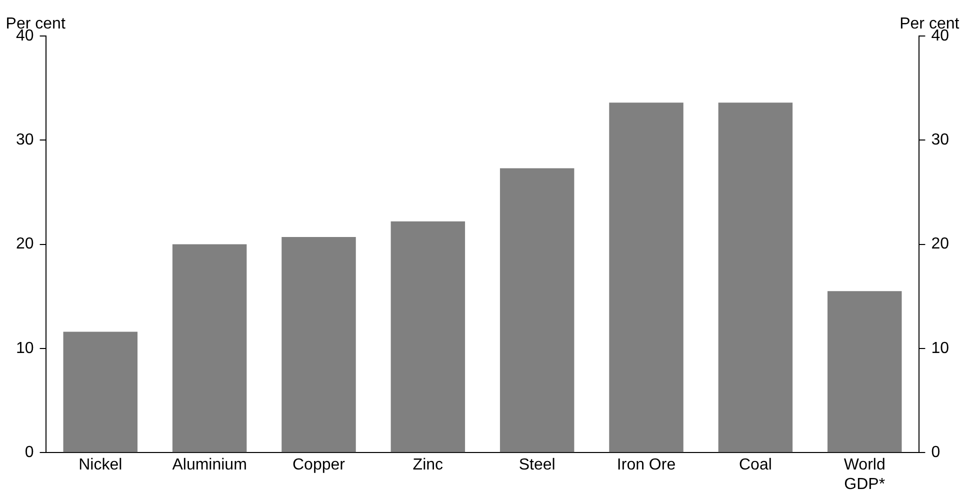  Describe the element at coordinates (537, 465) in the screenshot. I see `x-tick-label: Steel` at that location.